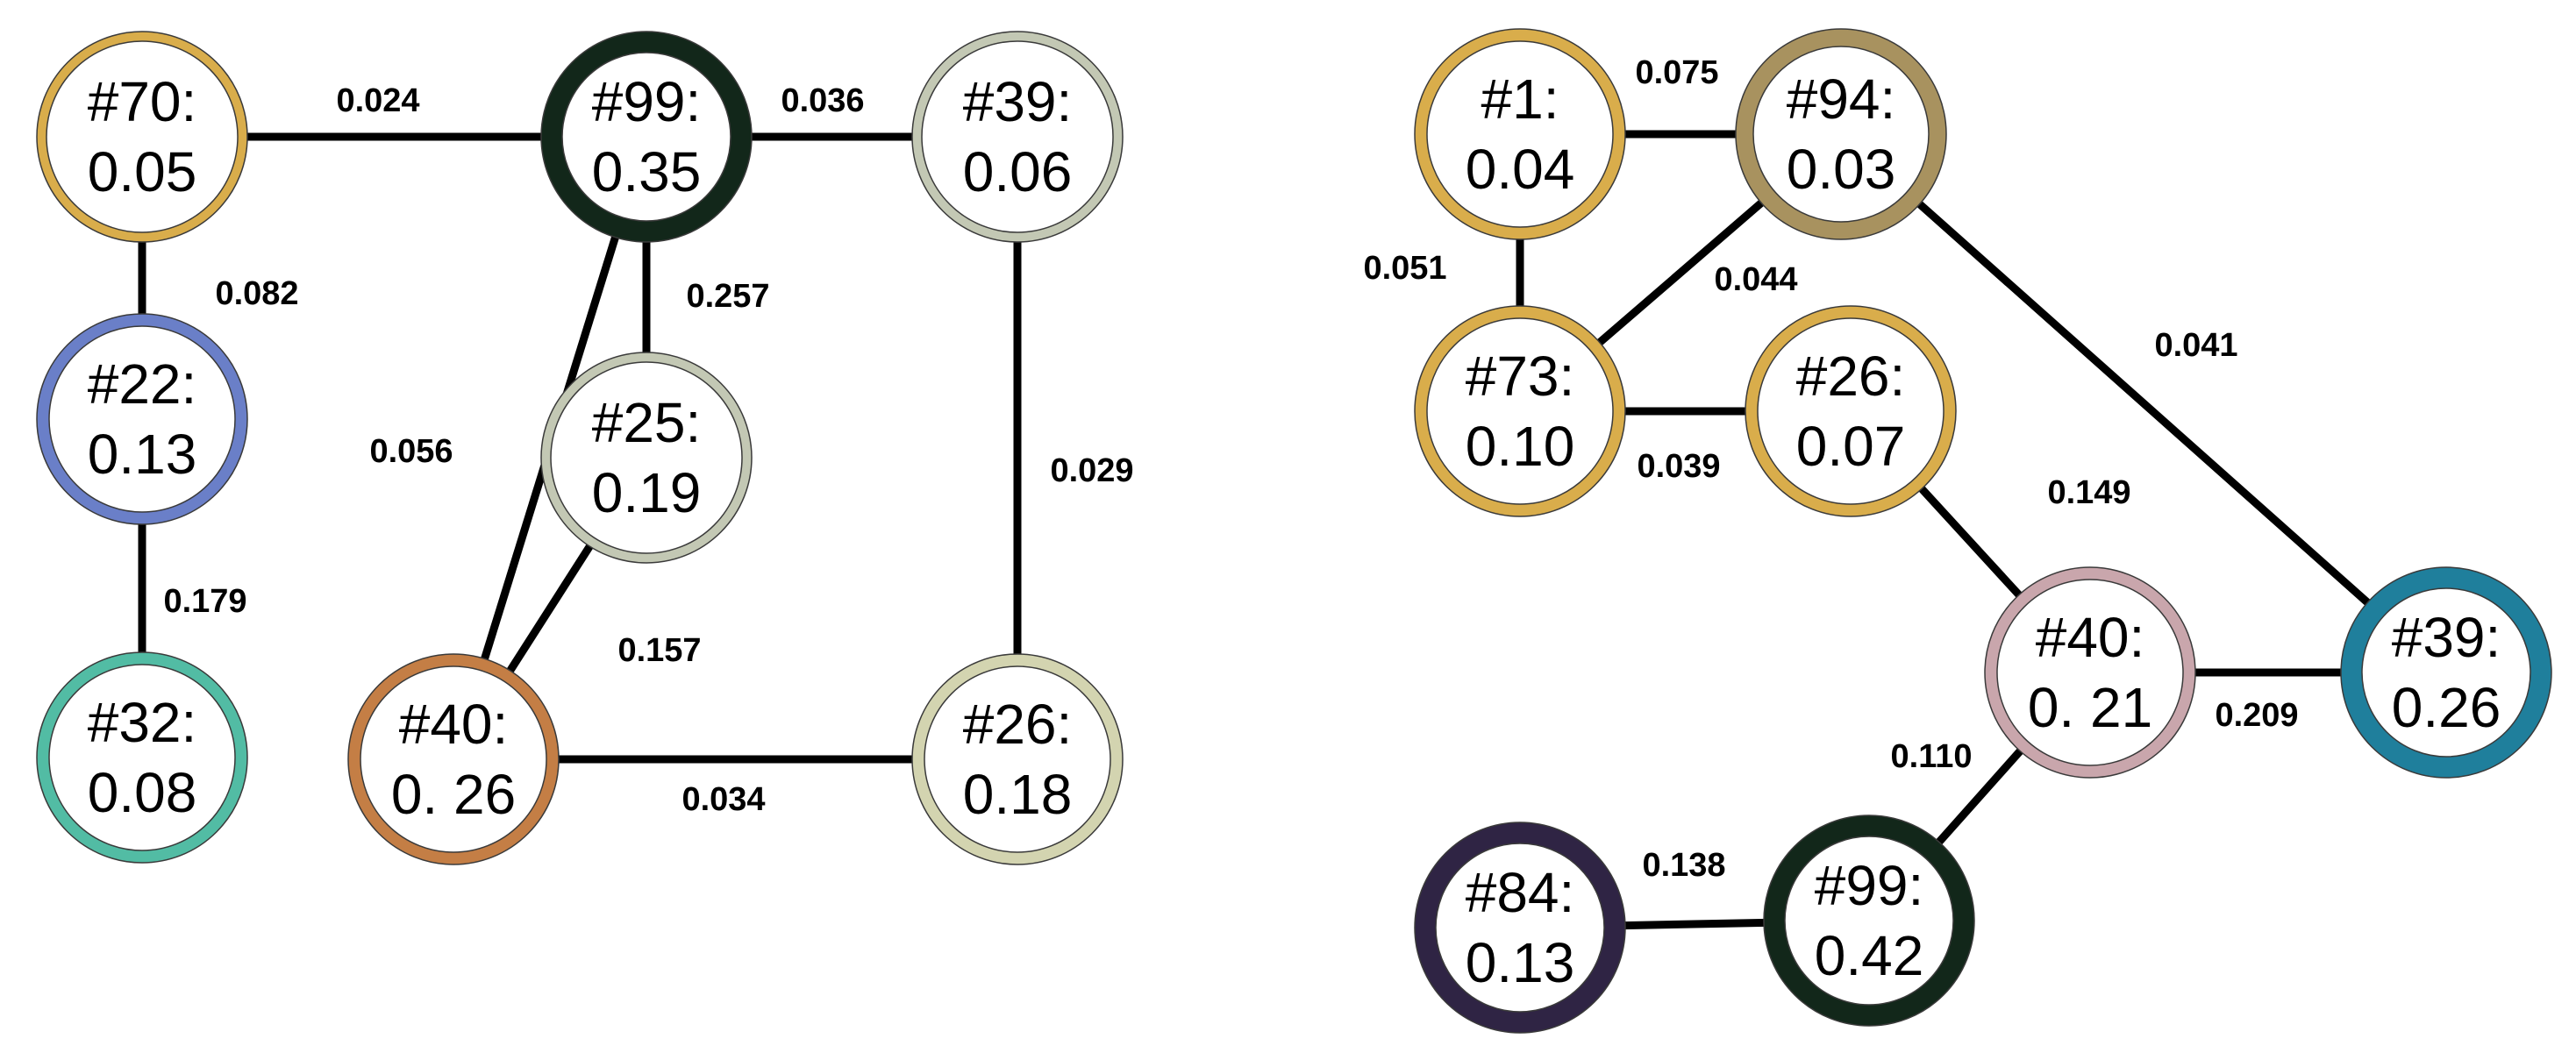 The width and height of the screenshot is (2576, 1060). I want to click on node-id-label: #84:, so click(1521, 892).